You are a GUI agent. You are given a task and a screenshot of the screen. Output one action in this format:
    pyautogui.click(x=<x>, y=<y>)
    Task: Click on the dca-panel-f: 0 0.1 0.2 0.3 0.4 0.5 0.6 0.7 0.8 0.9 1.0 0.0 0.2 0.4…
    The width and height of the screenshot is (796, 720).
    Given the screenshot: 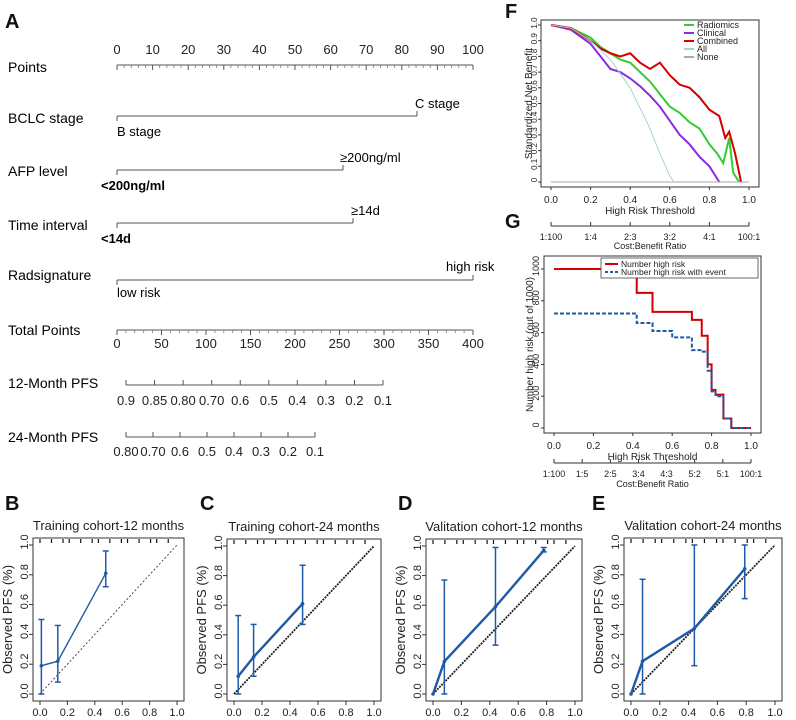 What is the action you would take?
    pyautogui.click(x=642, y=134)
    